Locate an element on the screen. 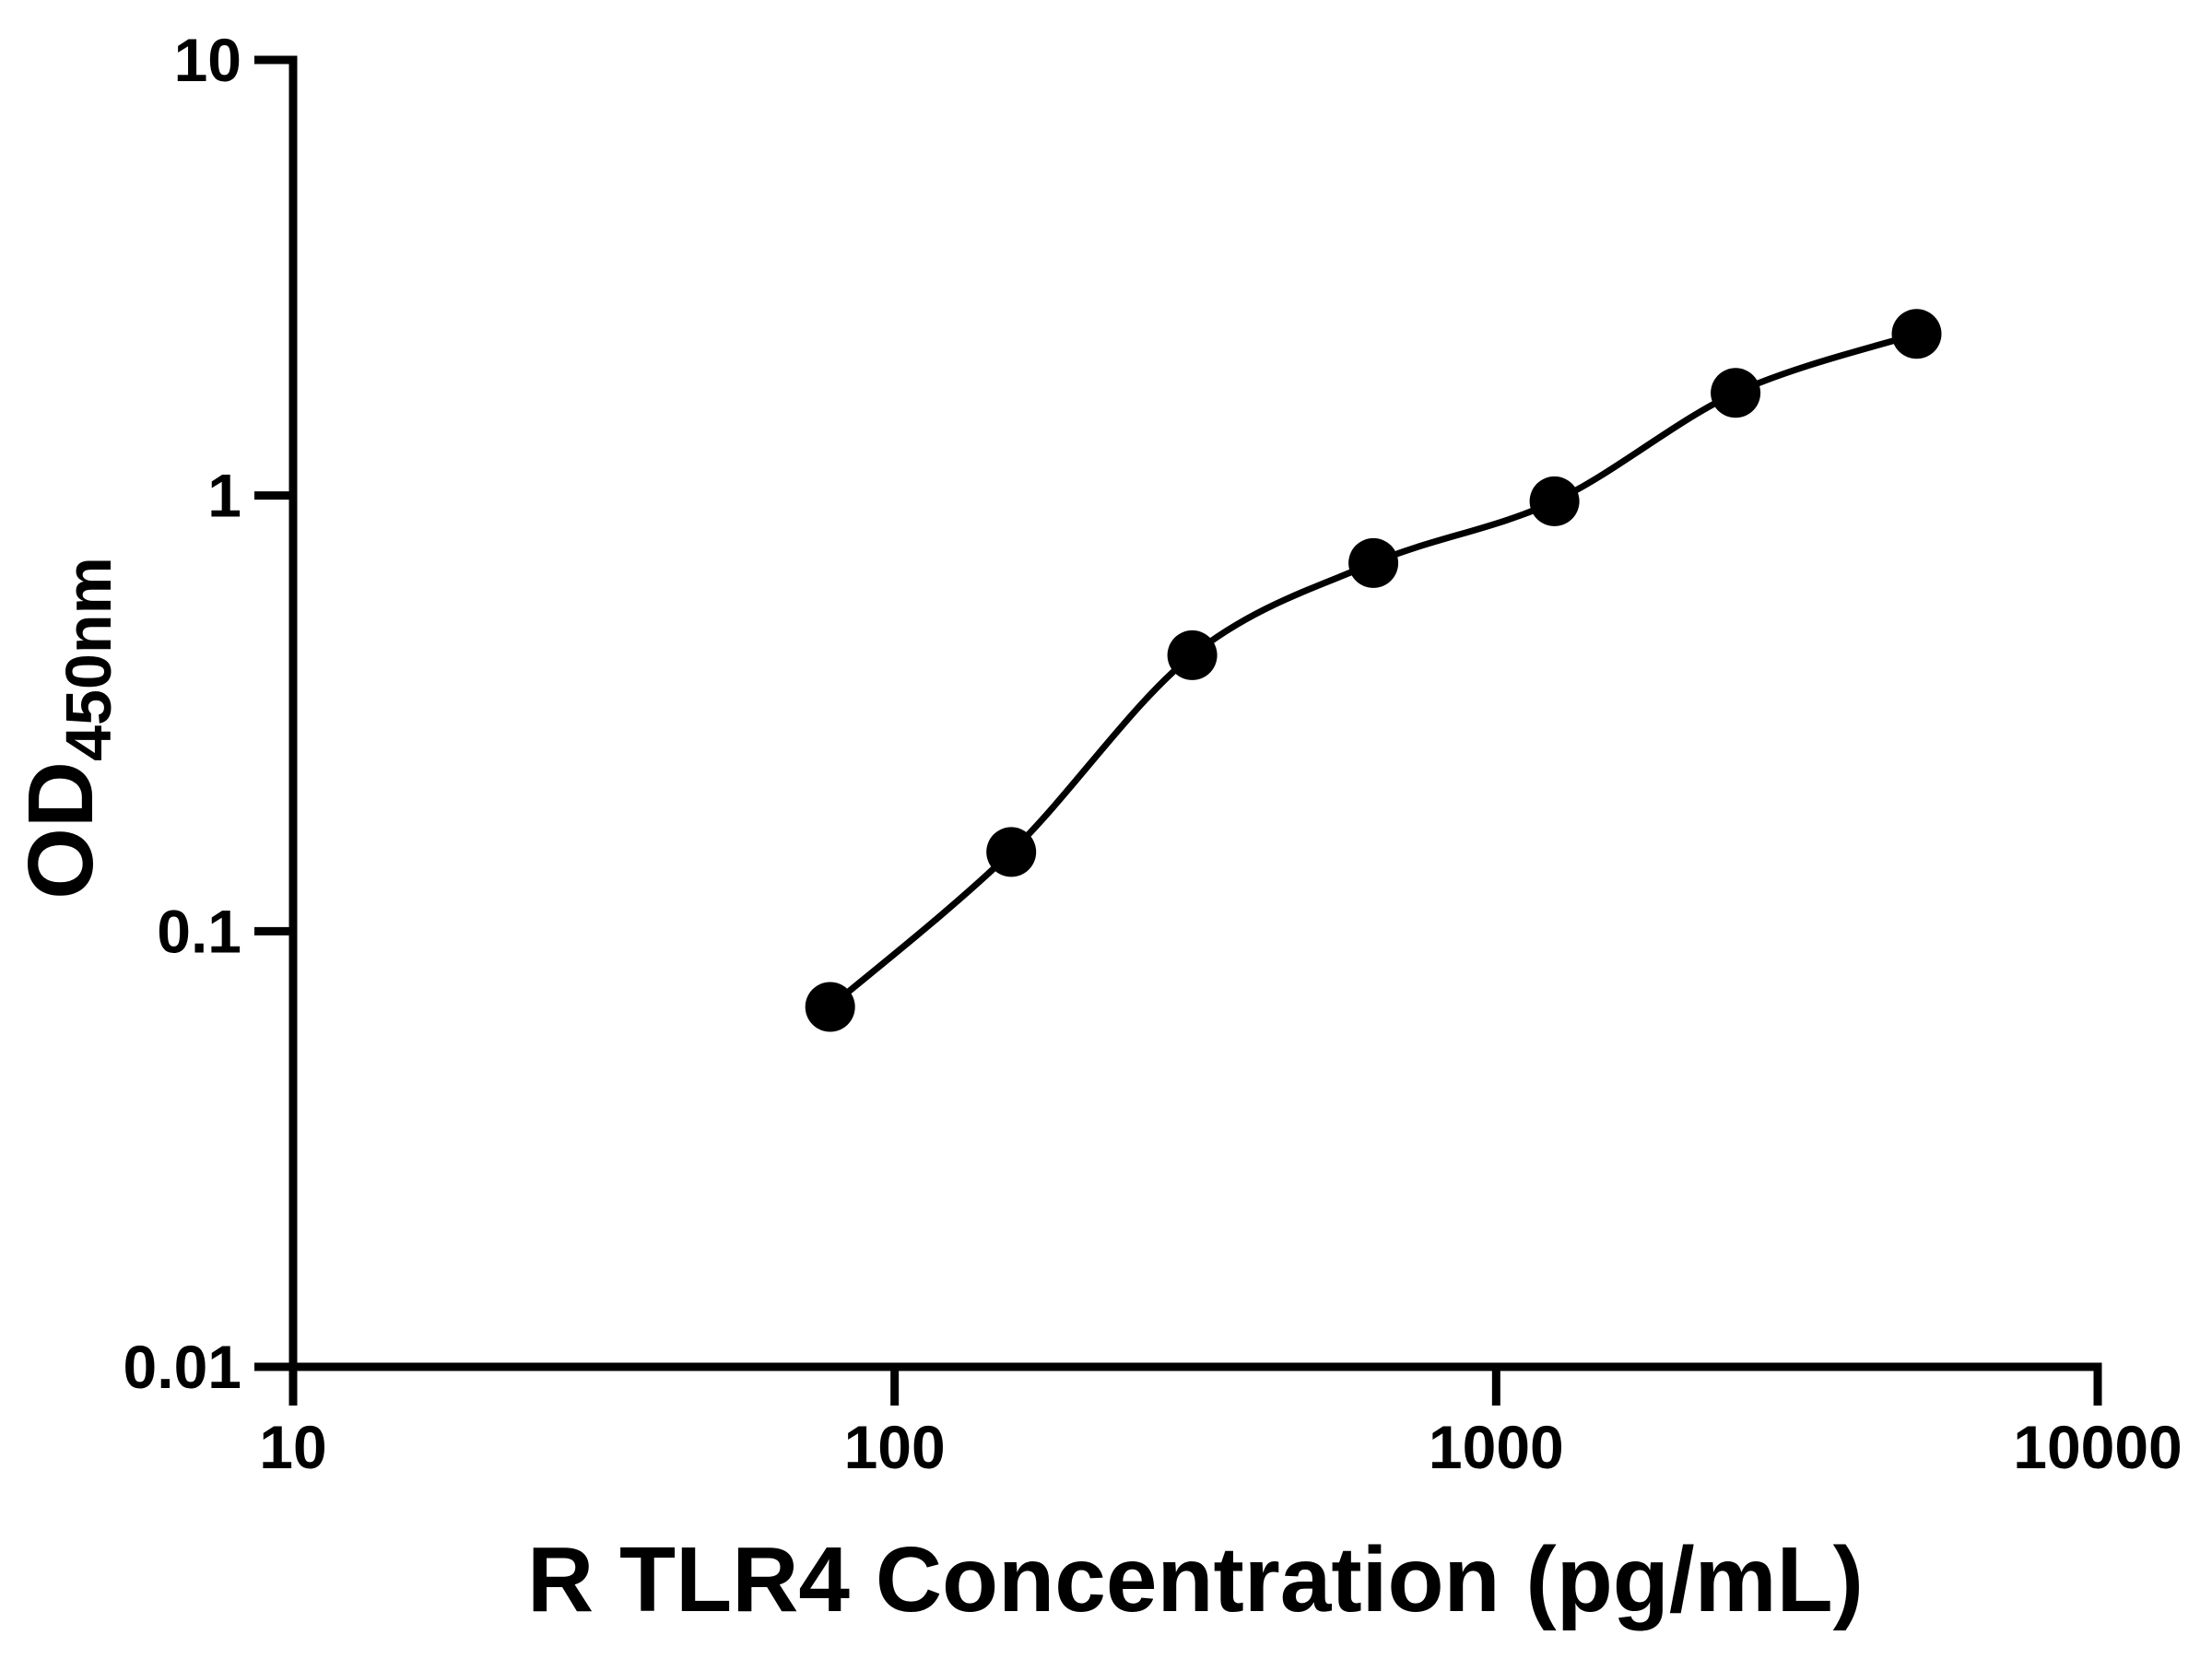 The width and height of the screenshot is (2212, 1659). x-tick-label: 1000 is located at coordinates (1496, 1447).